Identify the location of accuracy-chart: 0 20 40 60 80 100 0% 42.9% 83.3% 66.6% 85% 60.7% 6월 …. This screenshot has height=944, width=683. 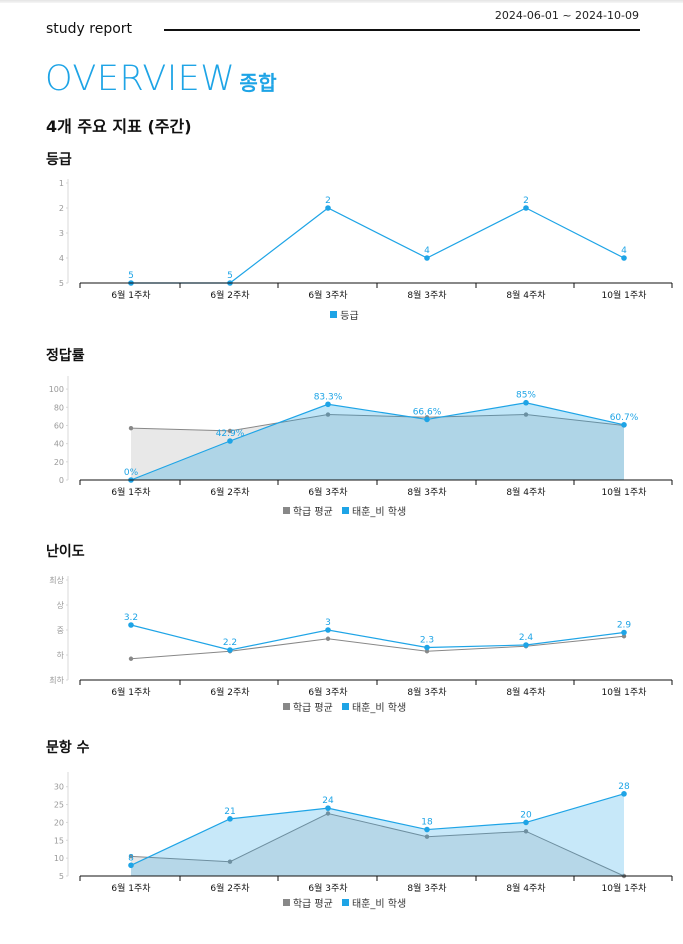
(361, 437).